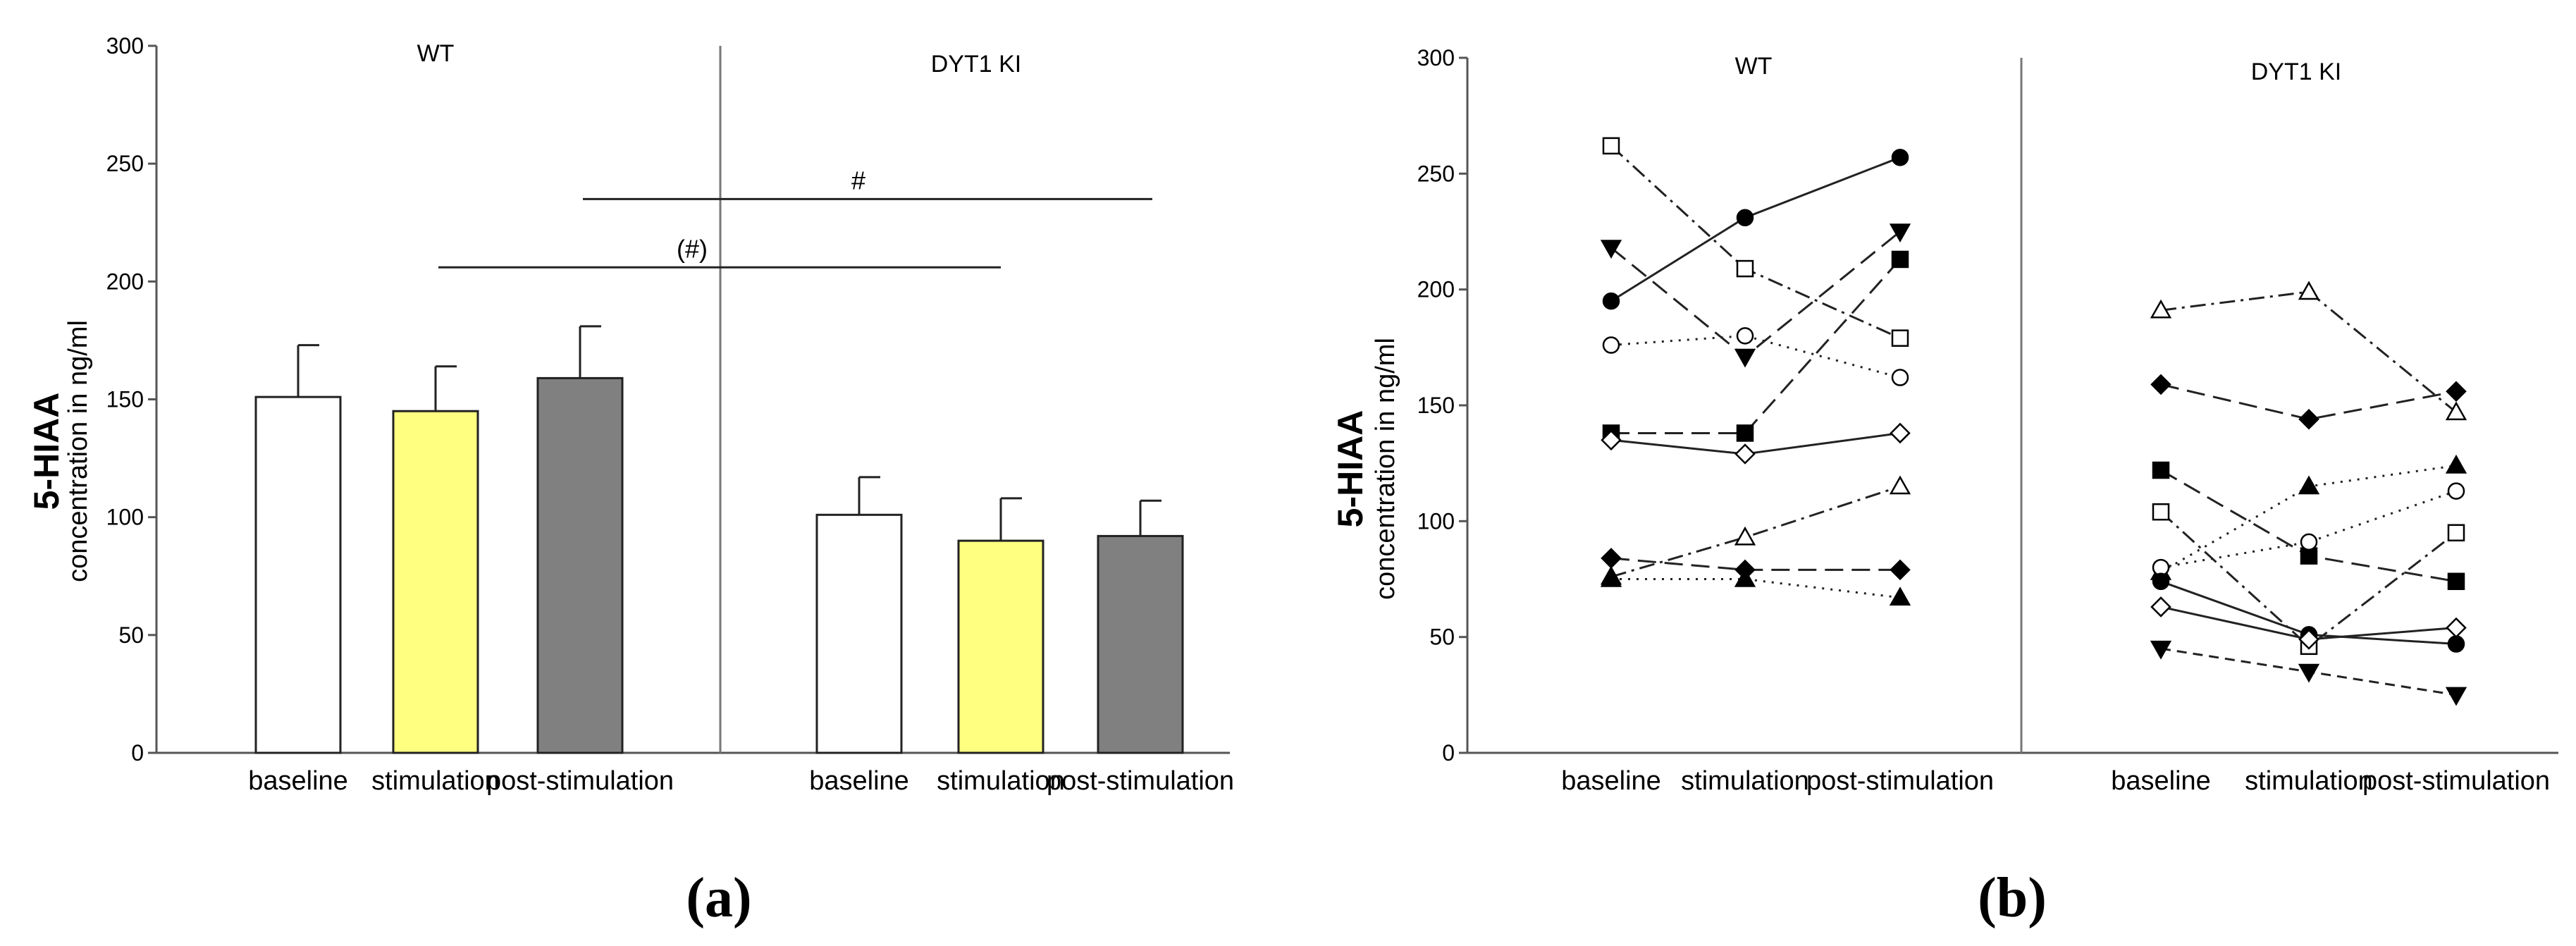 Image resolution: width=2576 pixels, height=946 pixels. I want to click on panel-a-significance: # (#), so click(795, 217).